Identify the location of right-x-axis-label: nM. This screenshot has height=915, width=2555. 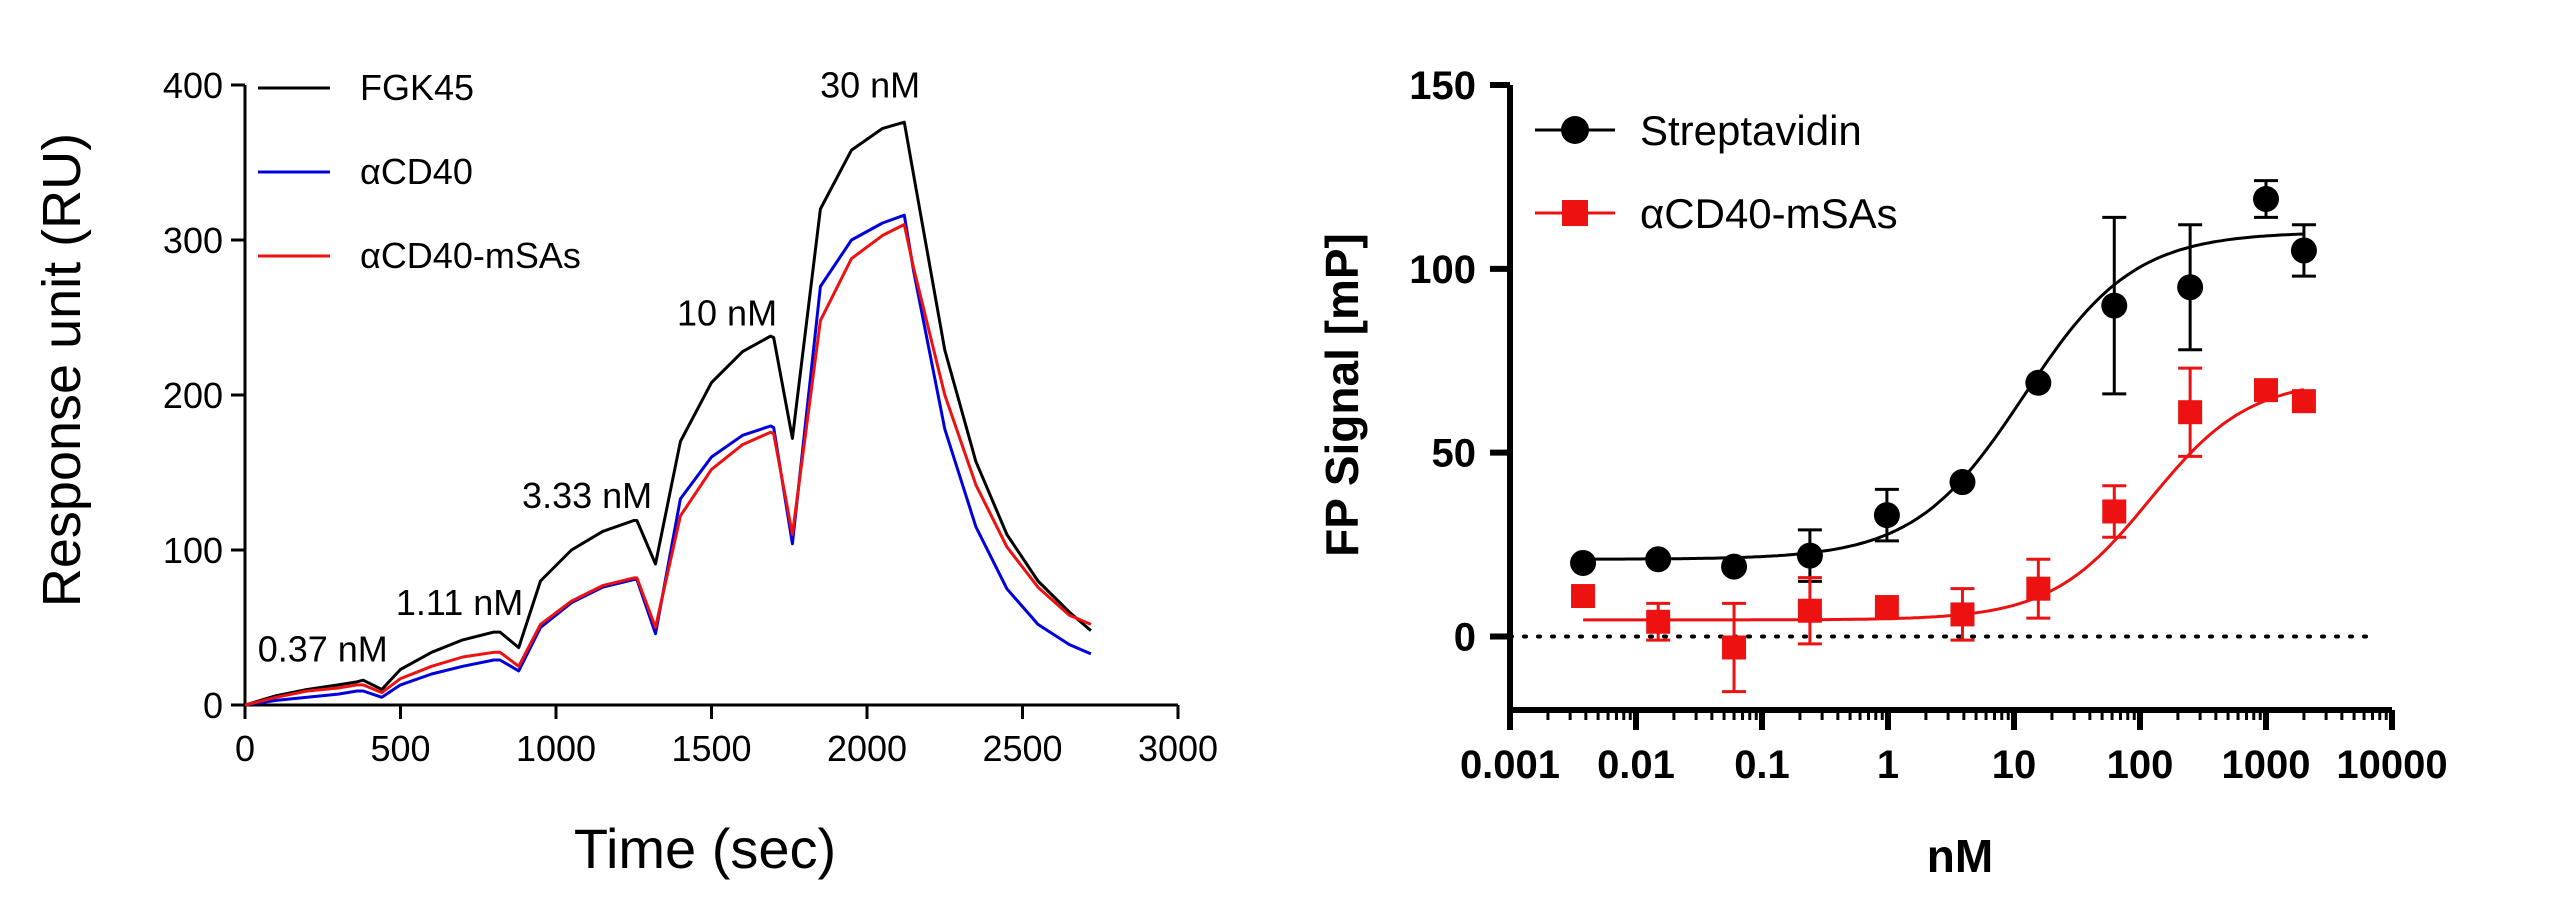
(1960, 856).